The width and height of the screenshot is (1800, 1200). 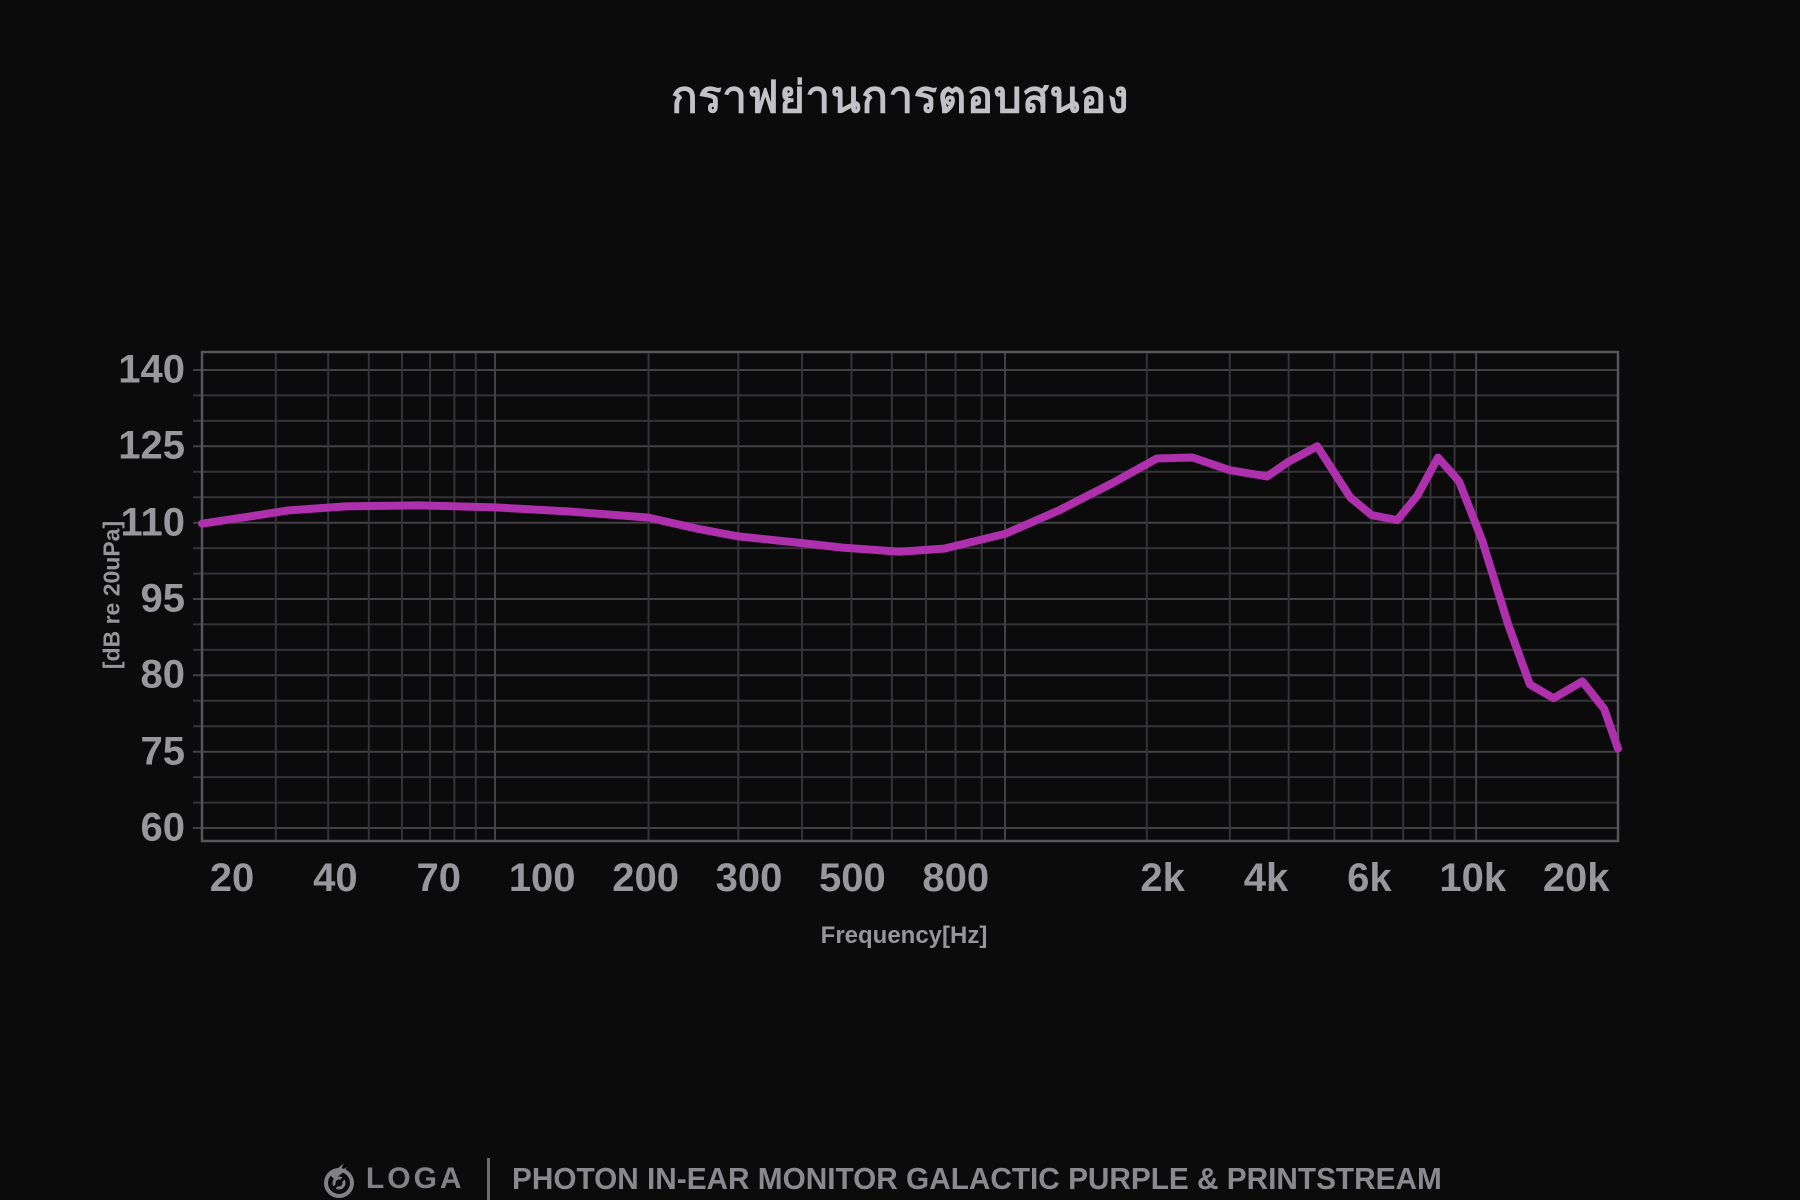 I want to click on x-tick-label-100: 100, so click(x=542, y=878).